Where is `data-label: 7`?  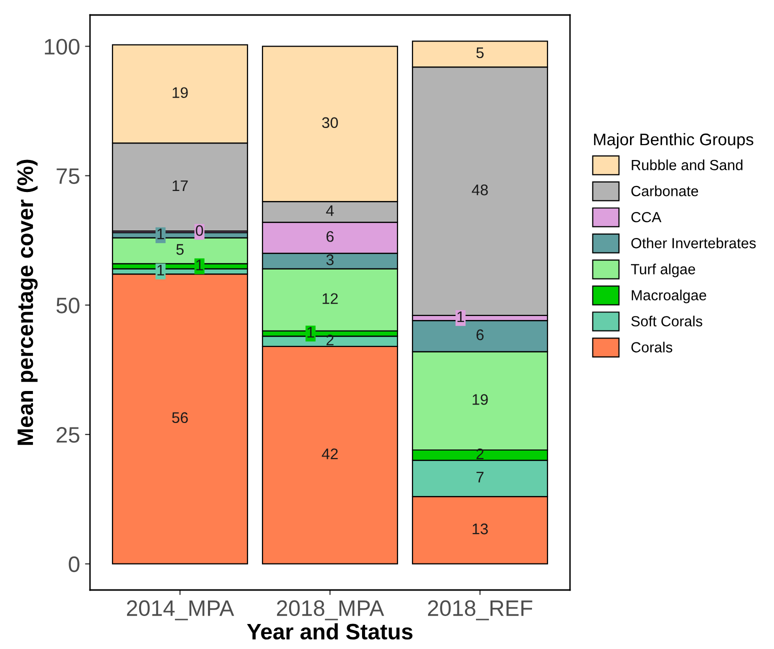 data-label: 7 is located at coordinates (480, 477).